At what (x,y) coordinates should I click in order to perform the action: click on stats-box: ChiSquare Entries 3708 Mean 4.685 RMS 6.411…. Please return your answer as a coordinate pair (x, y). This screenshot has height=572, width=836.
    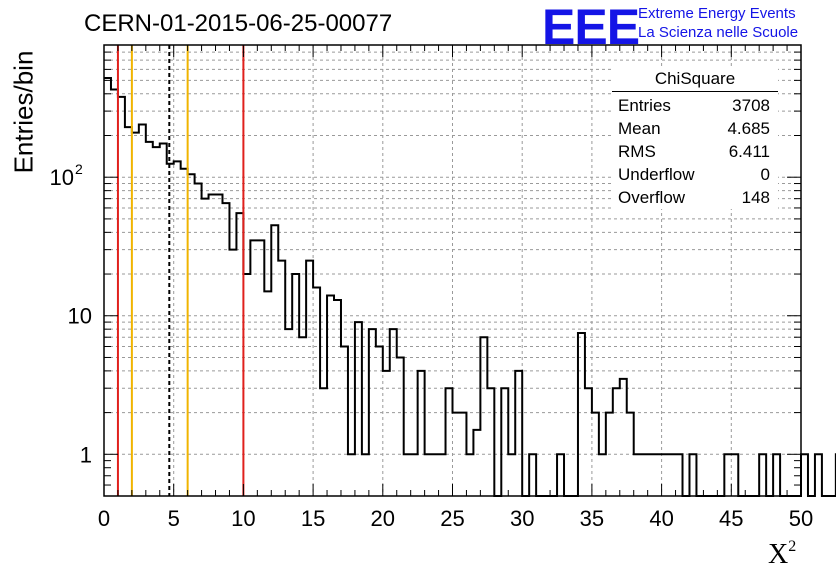
    Looking at the image, I should click on (695, 138).